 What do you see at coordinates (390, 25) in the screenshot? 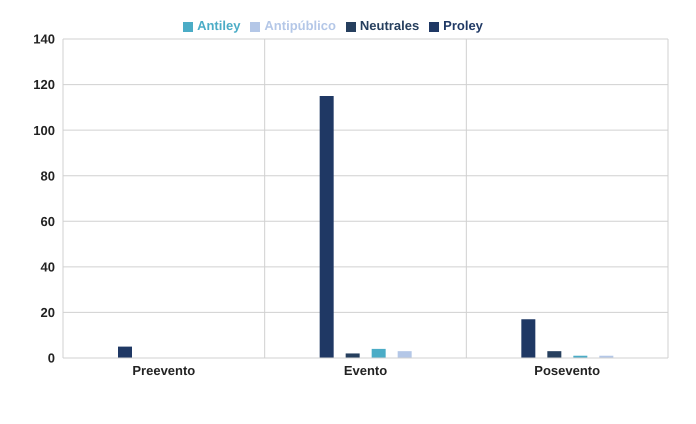
I see `legend-label: Neutrales` at bounding box center [390, 25].